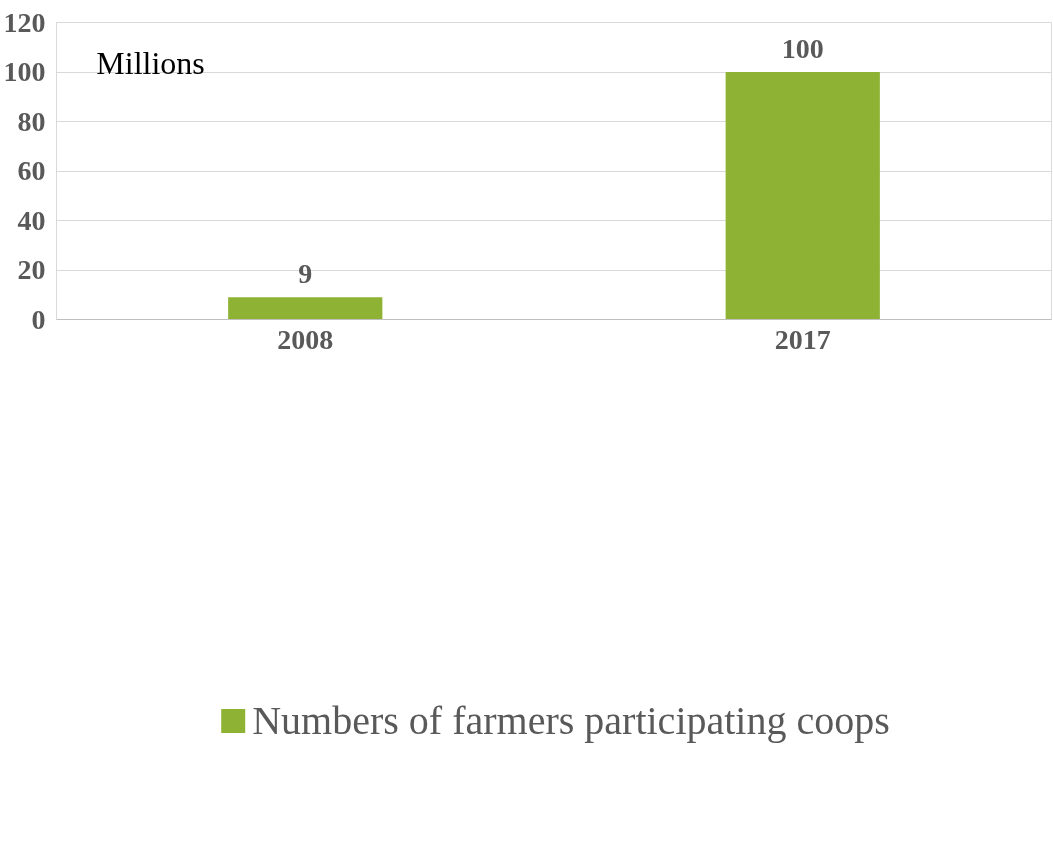 The image size is (1053, 859). I want to click on y-tick-label: 100, so click(24, 71).